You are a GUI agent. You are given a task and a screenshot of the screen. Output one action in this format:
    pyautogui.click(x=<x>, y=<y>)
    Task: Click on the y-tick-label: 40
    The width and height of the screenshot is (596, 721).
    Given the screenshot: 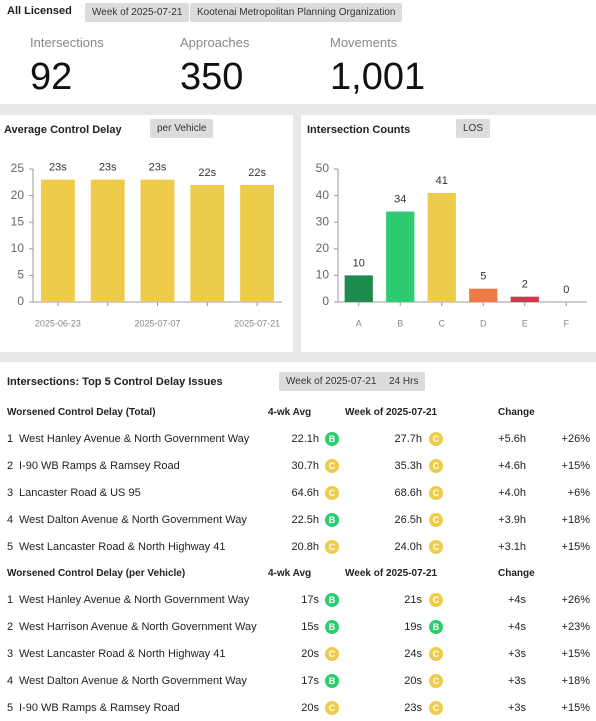 What is the action you would take?
    pyautogui.click(x=323, y=195)
    